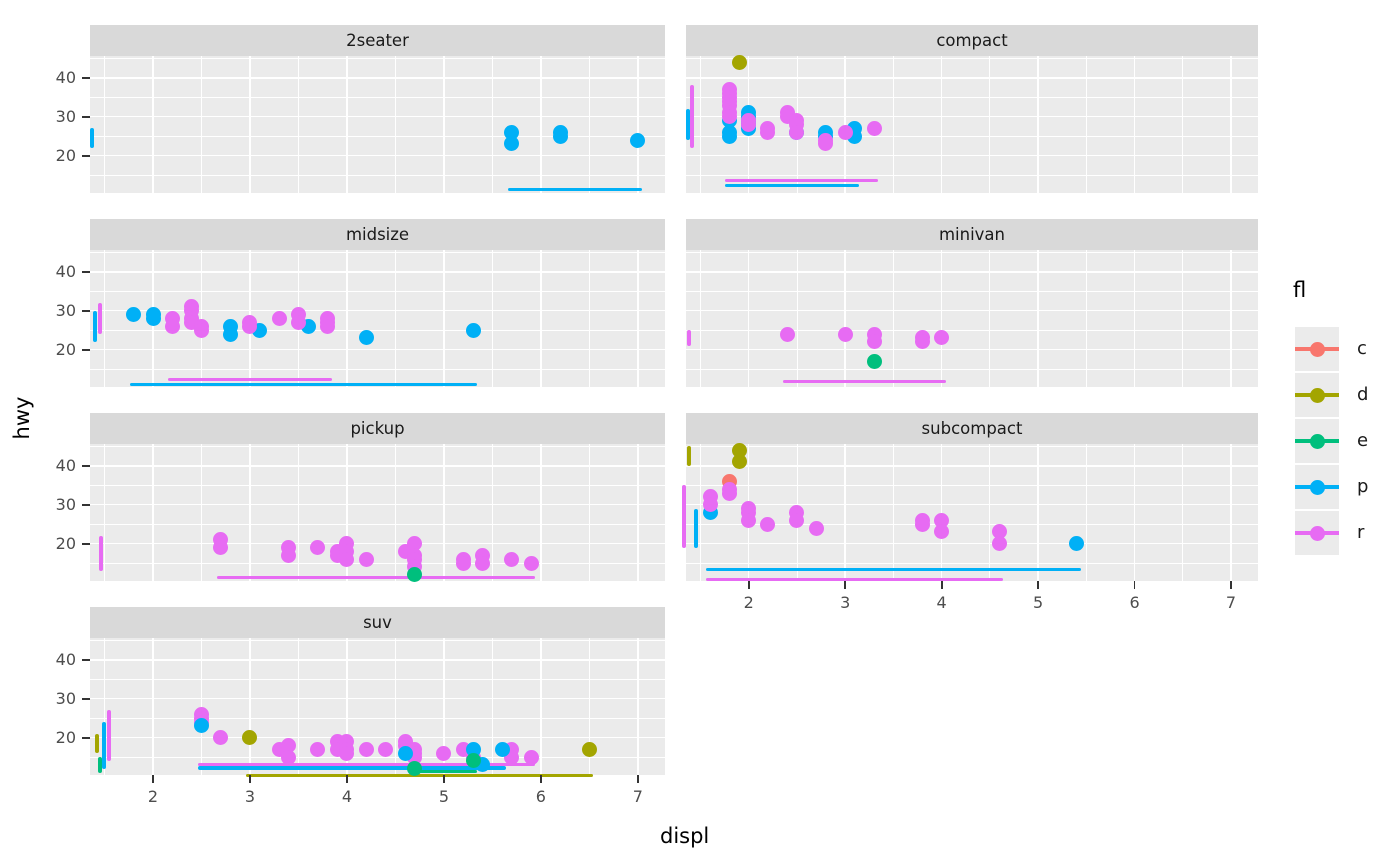 This screenshot has height=866, width=1400. Describe the element at coordinates (377, 428) in the screenshot. I see `facet-title: pickup` at that location.